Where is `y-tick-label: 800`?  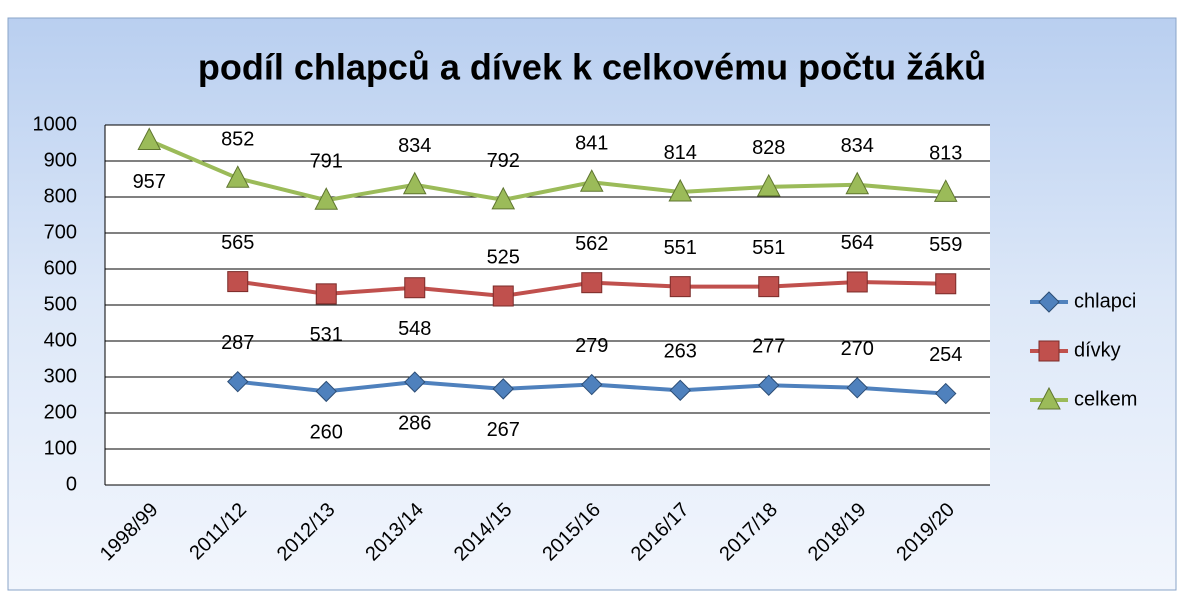
y-tick-label: 800 is located at coordinates (60, 196).